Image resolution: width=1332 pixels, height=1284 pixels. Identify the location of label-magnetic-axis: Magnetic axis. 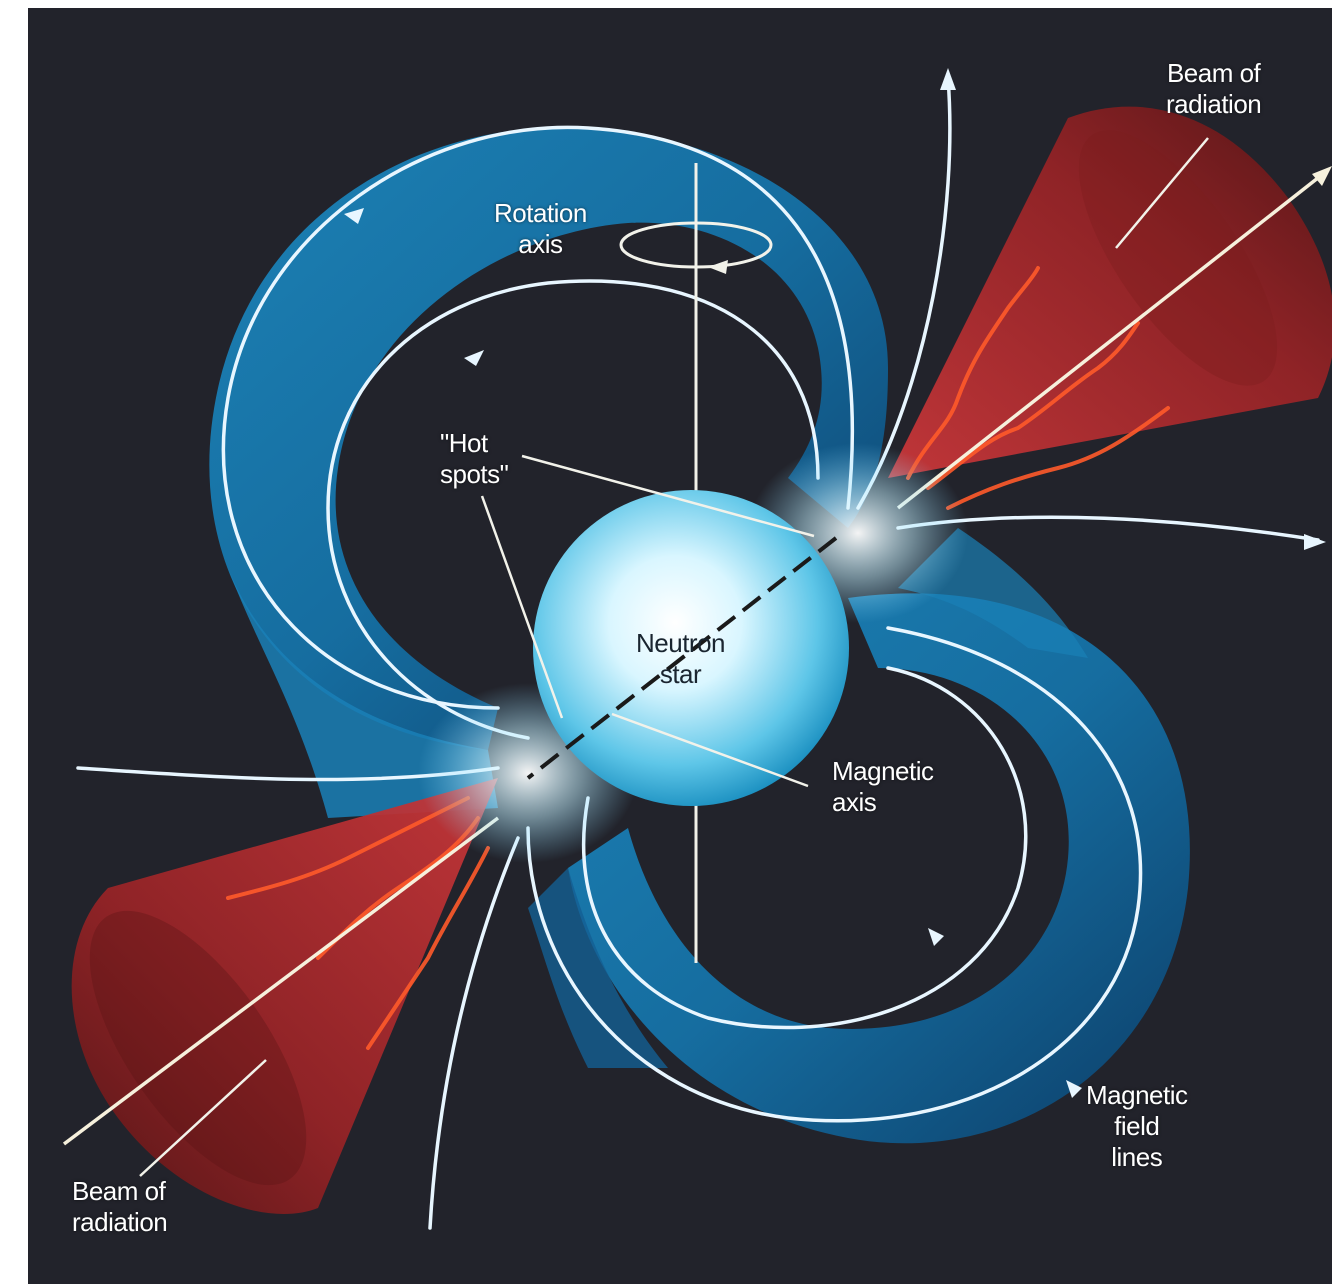
(883, 787).